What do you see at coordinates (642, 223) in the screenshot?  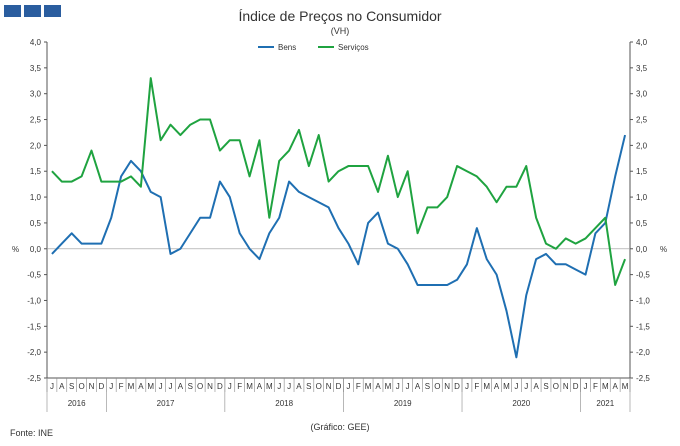 I see `y-tick-label-right: 0,5` at bounding box center [642, 223].